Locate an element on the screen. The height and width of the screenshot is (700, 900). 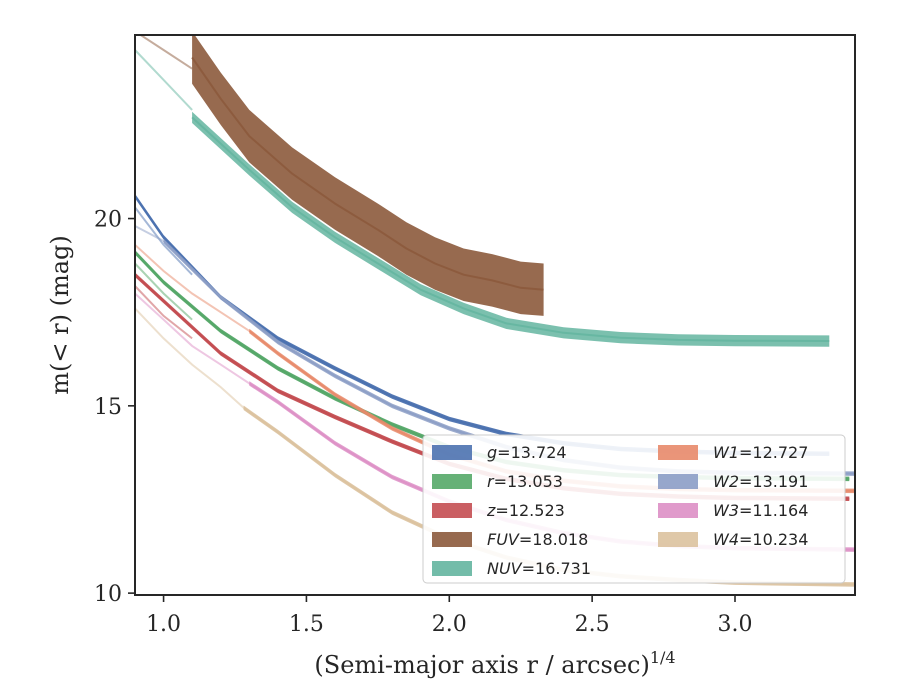
legend-item-8: W4=10.234 is located at coordinates (733, 539).